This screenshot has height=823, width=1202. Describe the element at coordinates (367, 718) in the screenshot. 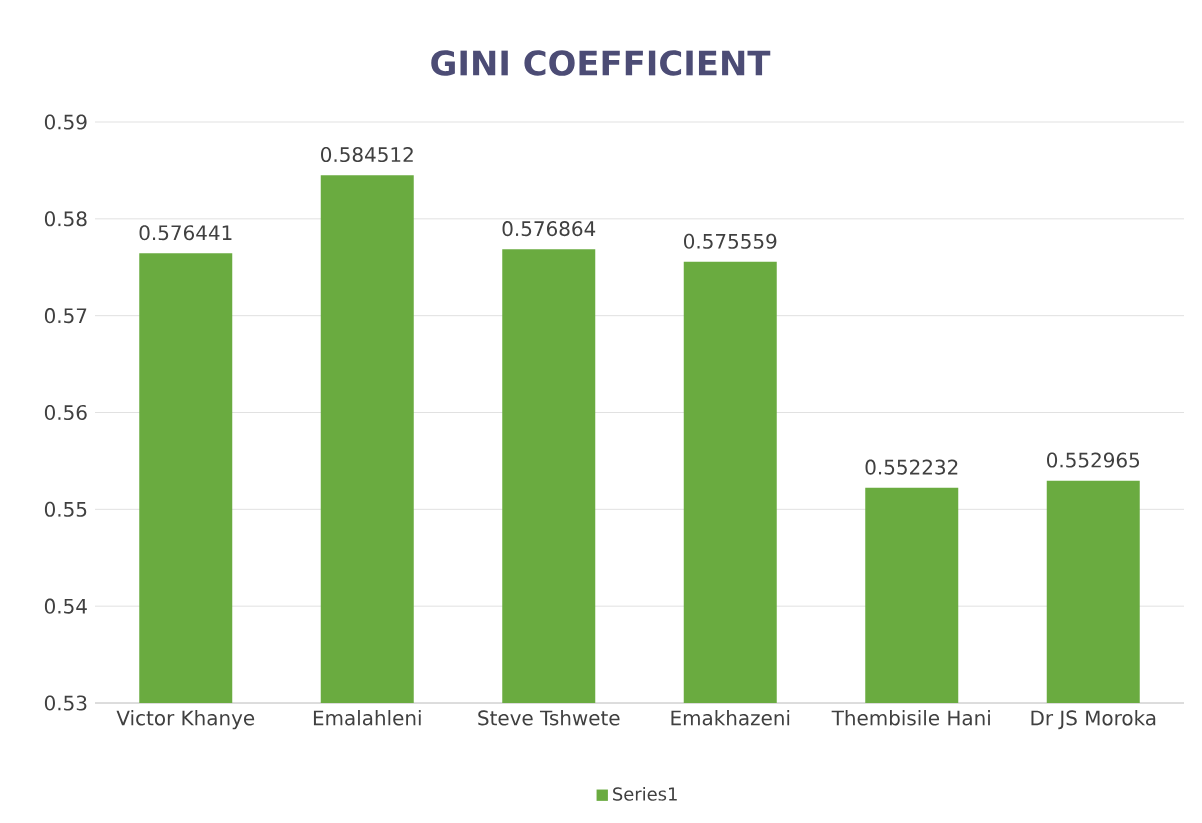

I see `x-tick-label: Emalahleni` at that location.